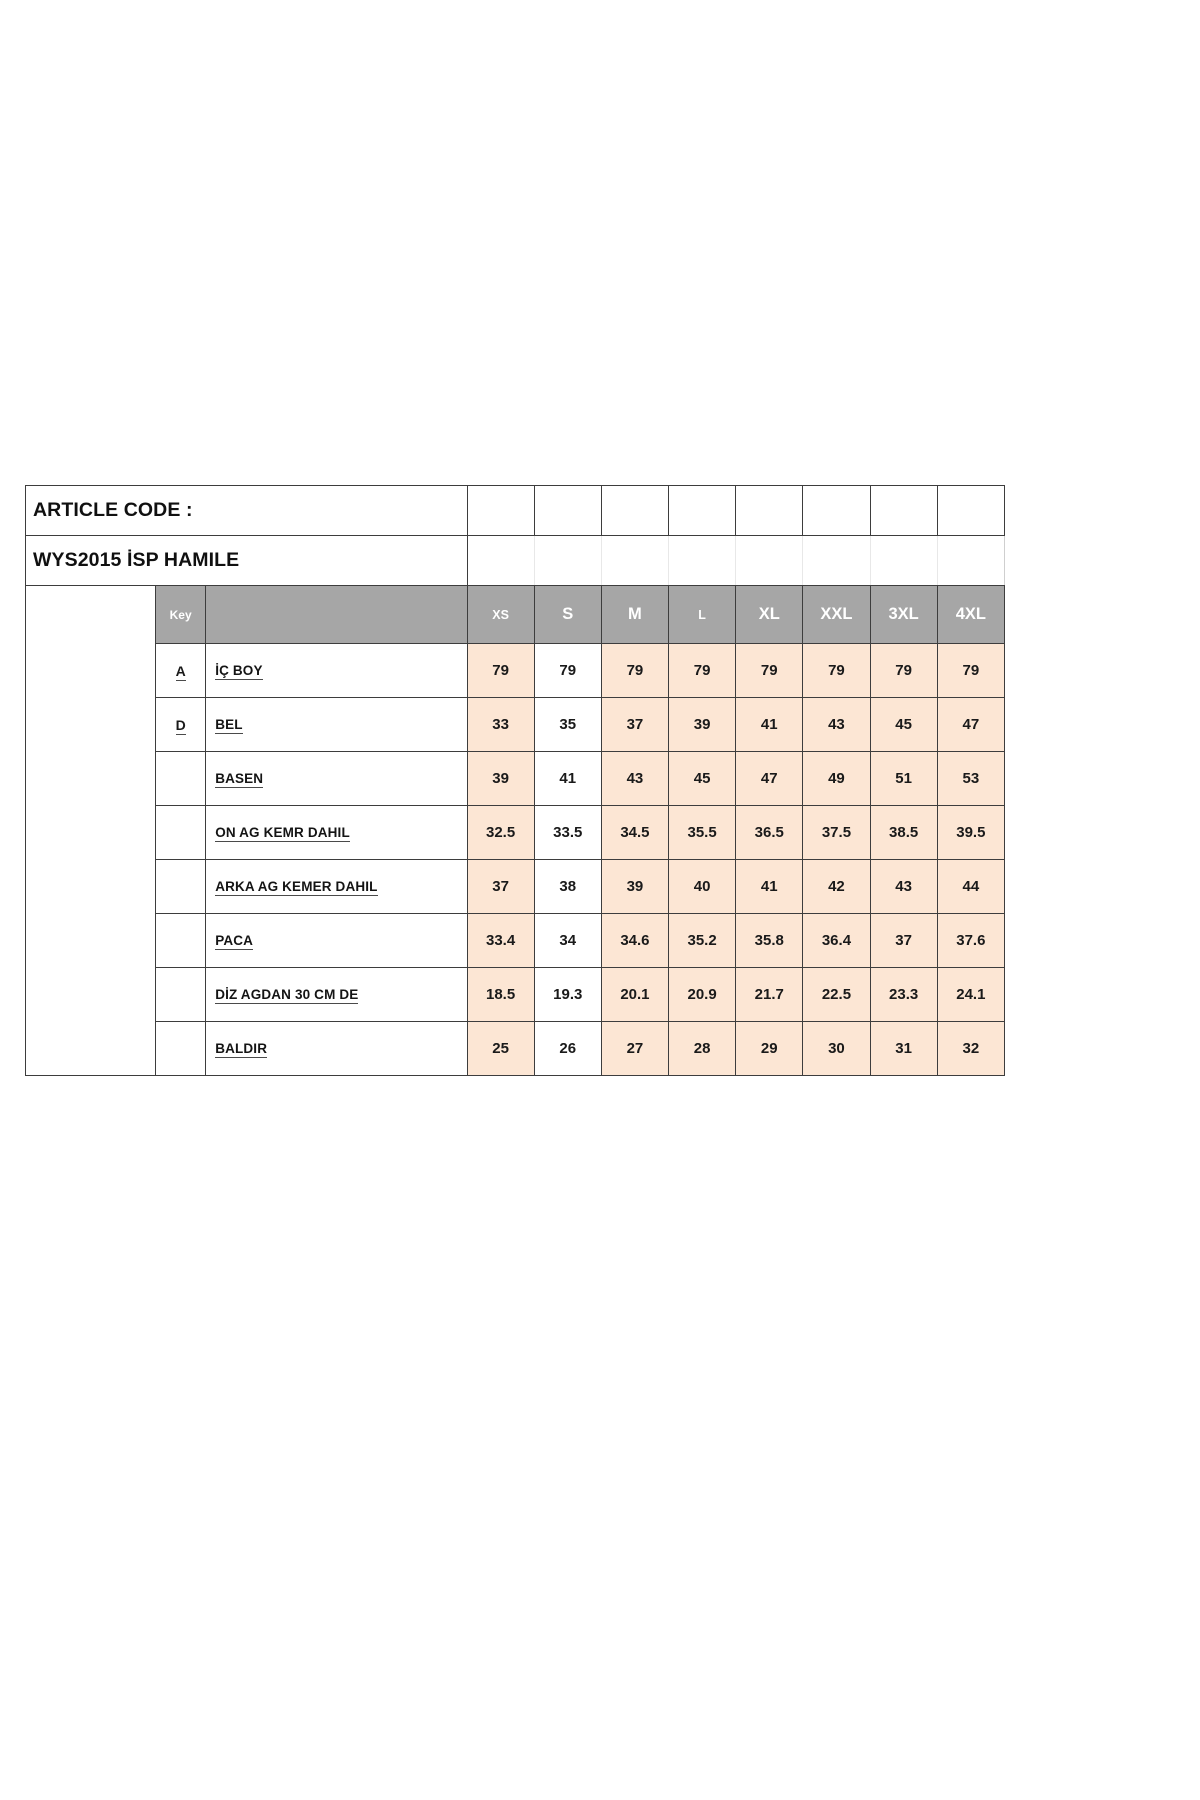 The width and height of the screenshot is (1200, 1800). I want to click on row-label-text: BEL, so click(229, 725).